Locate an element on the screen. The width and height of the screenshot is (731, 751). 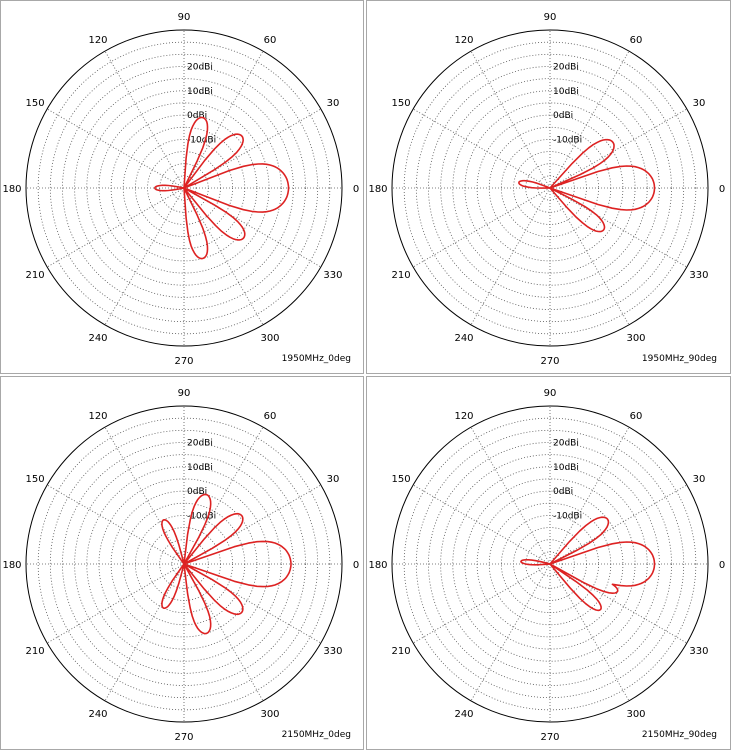
radial-tick-label: 10dBi is located at coordinates (200, 92).